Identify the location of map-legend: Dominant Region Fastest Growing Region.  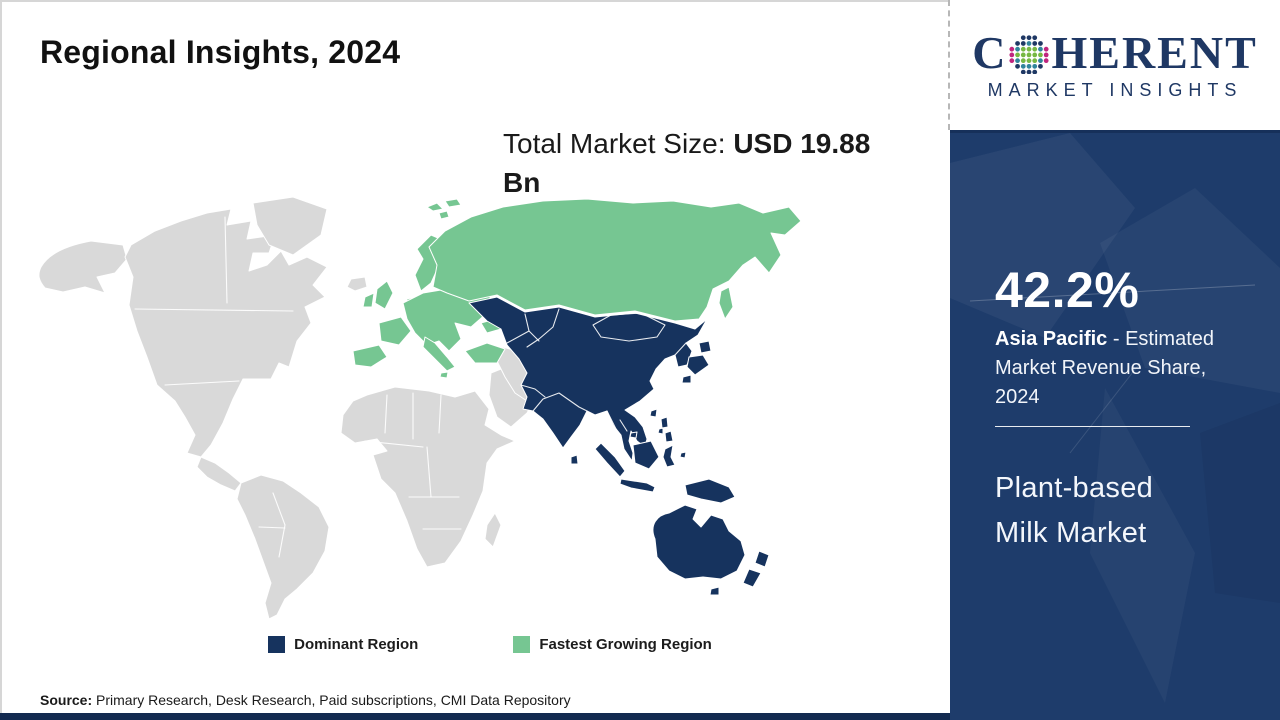
(490, 644).